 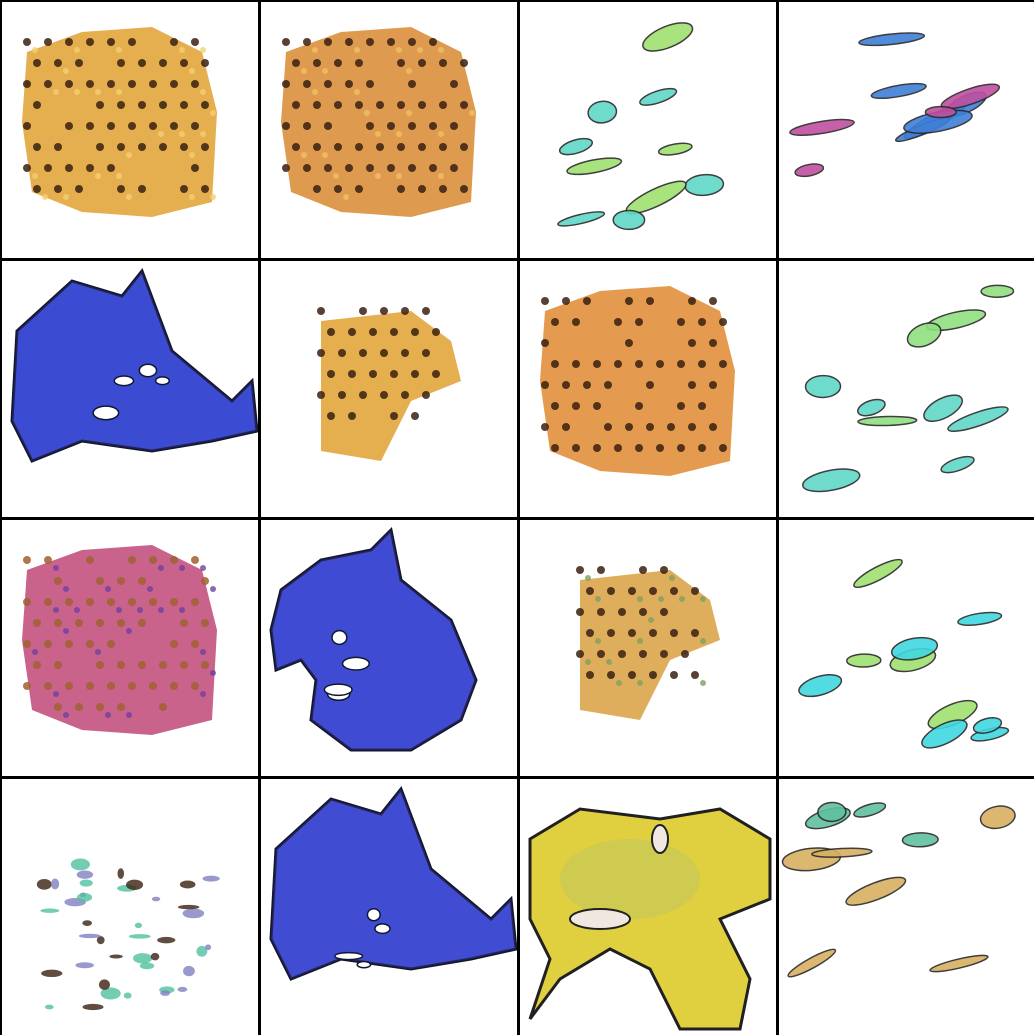 I want to click on image-tile, so click(x=130, y=130).